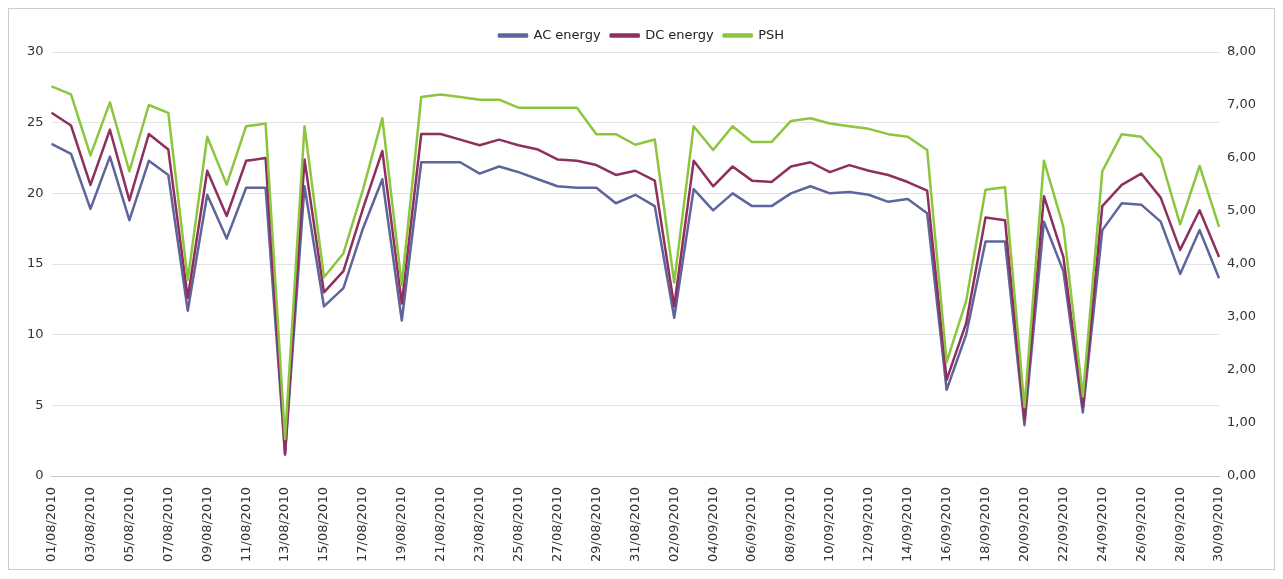 Image resolution: width=1283 pixels, height=579 pixels. What do you see at coordinates (556, 525) in the screenshot?
I see `x-tick-label: 27/08/2010` at bounding box center [556, 525].